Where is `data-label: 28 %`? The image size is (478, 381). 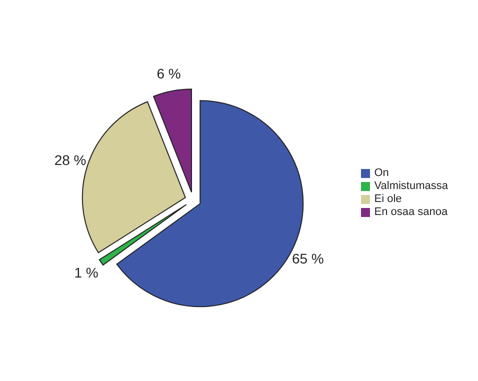
data-label: 28 % is located at coordinates (70, 160).